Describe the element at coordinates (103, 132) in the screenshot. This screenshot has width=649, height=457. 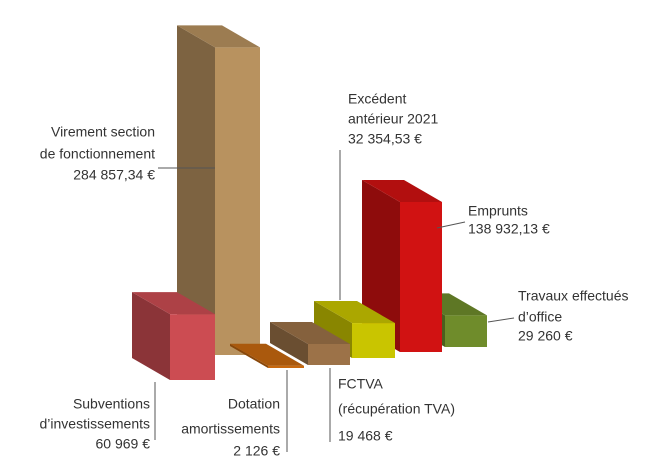
I see `category-label: Virement section` at that location.